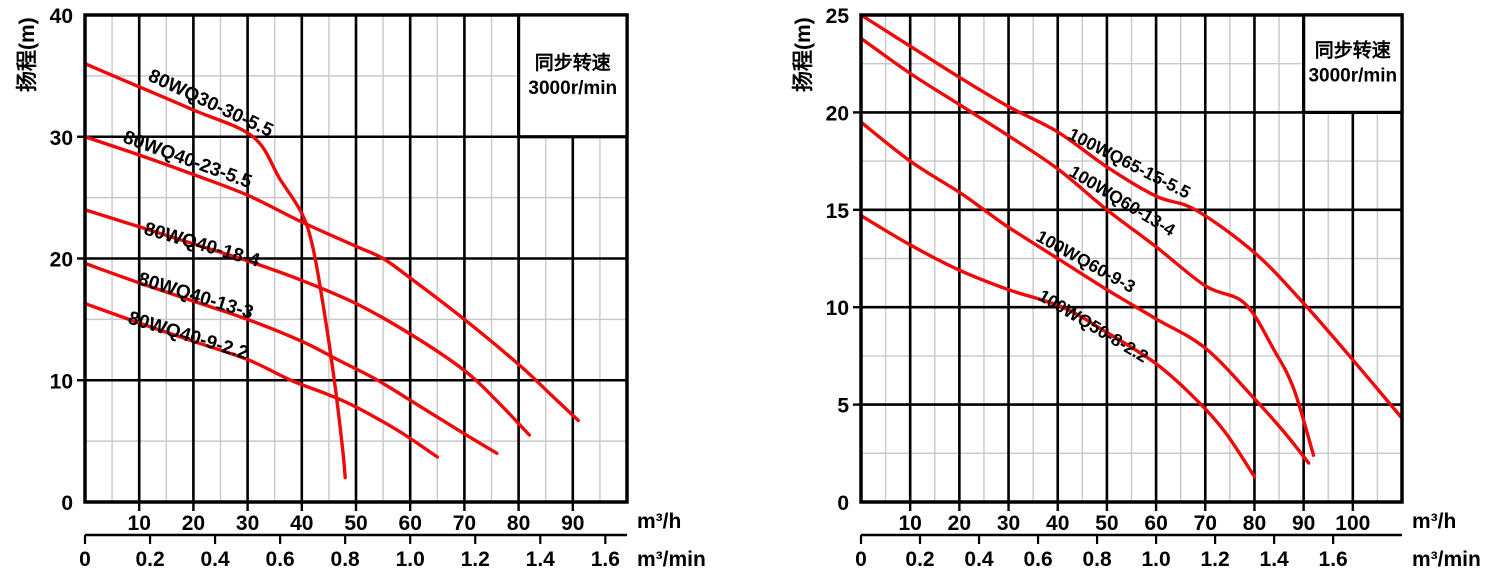  What do you see at coordinates (838, 260) in the screenshot?
I see `y-tick-labels: 0 5 10 15 20 25` at bounding box center [838, 260].